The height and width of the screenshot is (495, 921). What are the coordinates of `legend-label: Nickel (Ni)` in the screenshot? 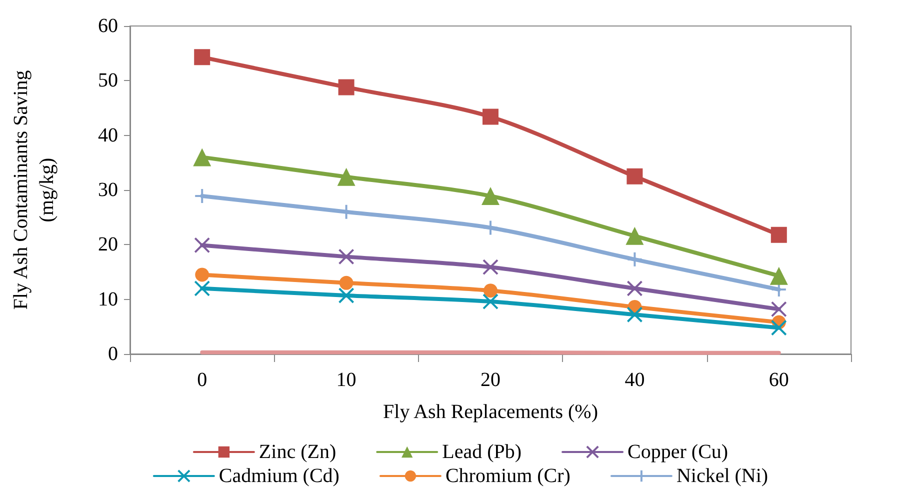 It's located at (722, 476).